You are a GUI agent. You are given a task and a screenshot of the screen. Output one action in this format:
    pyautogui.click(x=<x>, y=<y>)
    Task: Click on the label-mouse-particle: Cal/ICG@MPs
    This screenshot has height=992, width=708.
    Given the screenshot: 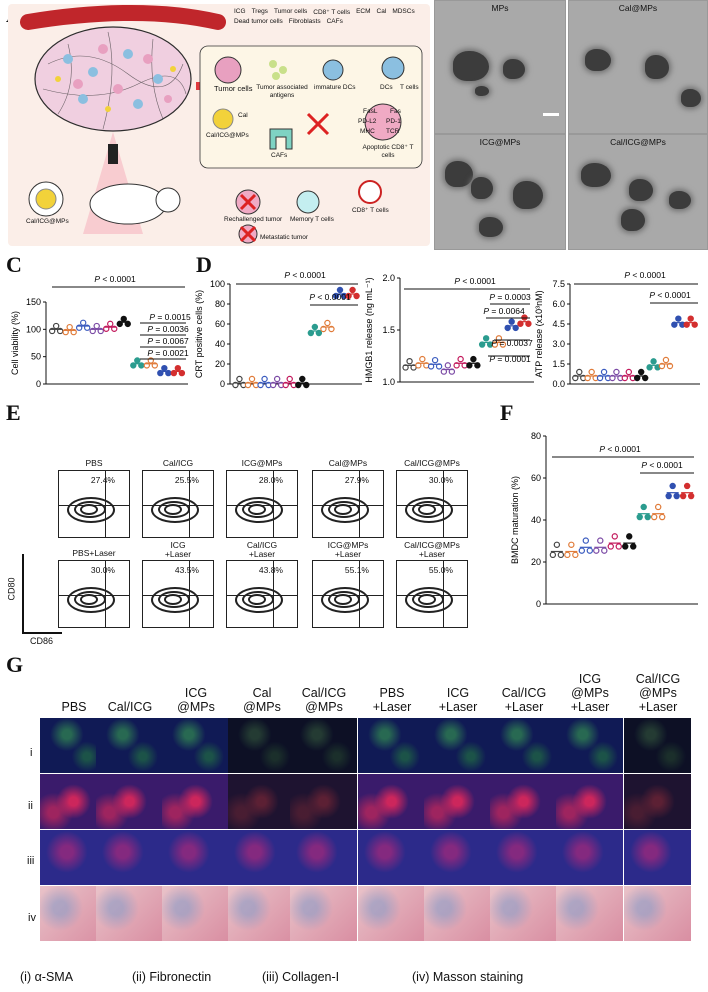 What is the action you would take?
    pyautogui.click(x=47, y=221)
    